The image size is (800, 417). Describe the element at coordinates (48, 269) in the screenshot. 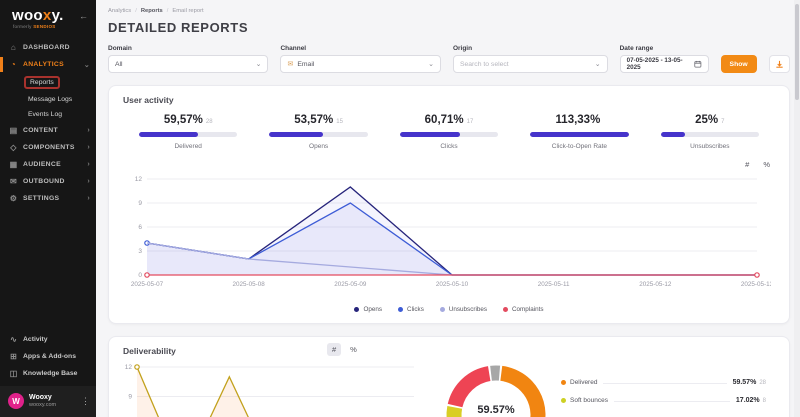

I see `sidebar-spacer` at that location.